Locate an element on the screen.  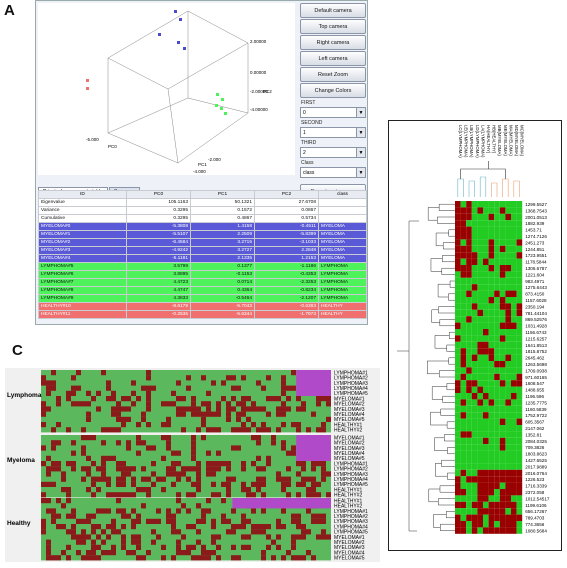
reset-zoom-button: Reset Zoom is located at coordinates (333, 74).